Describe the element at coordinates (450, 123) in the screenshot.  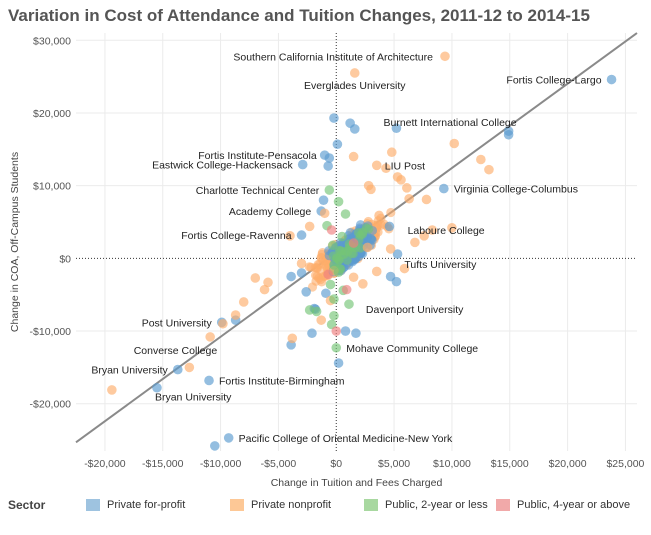
I see `point-label: Burnett International College` at that location.